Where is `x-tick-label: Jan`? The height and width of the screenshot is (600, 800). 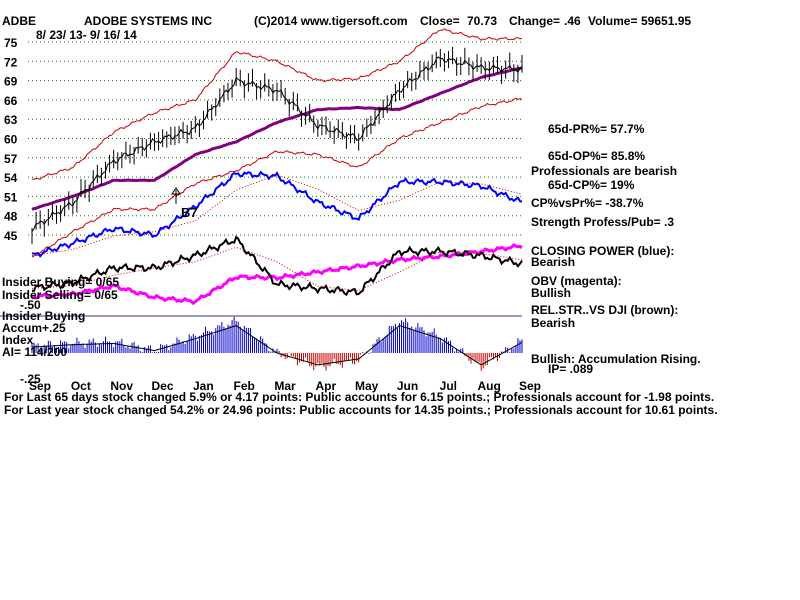
x-tick-label: Jan is located at coordinates (203, 386).